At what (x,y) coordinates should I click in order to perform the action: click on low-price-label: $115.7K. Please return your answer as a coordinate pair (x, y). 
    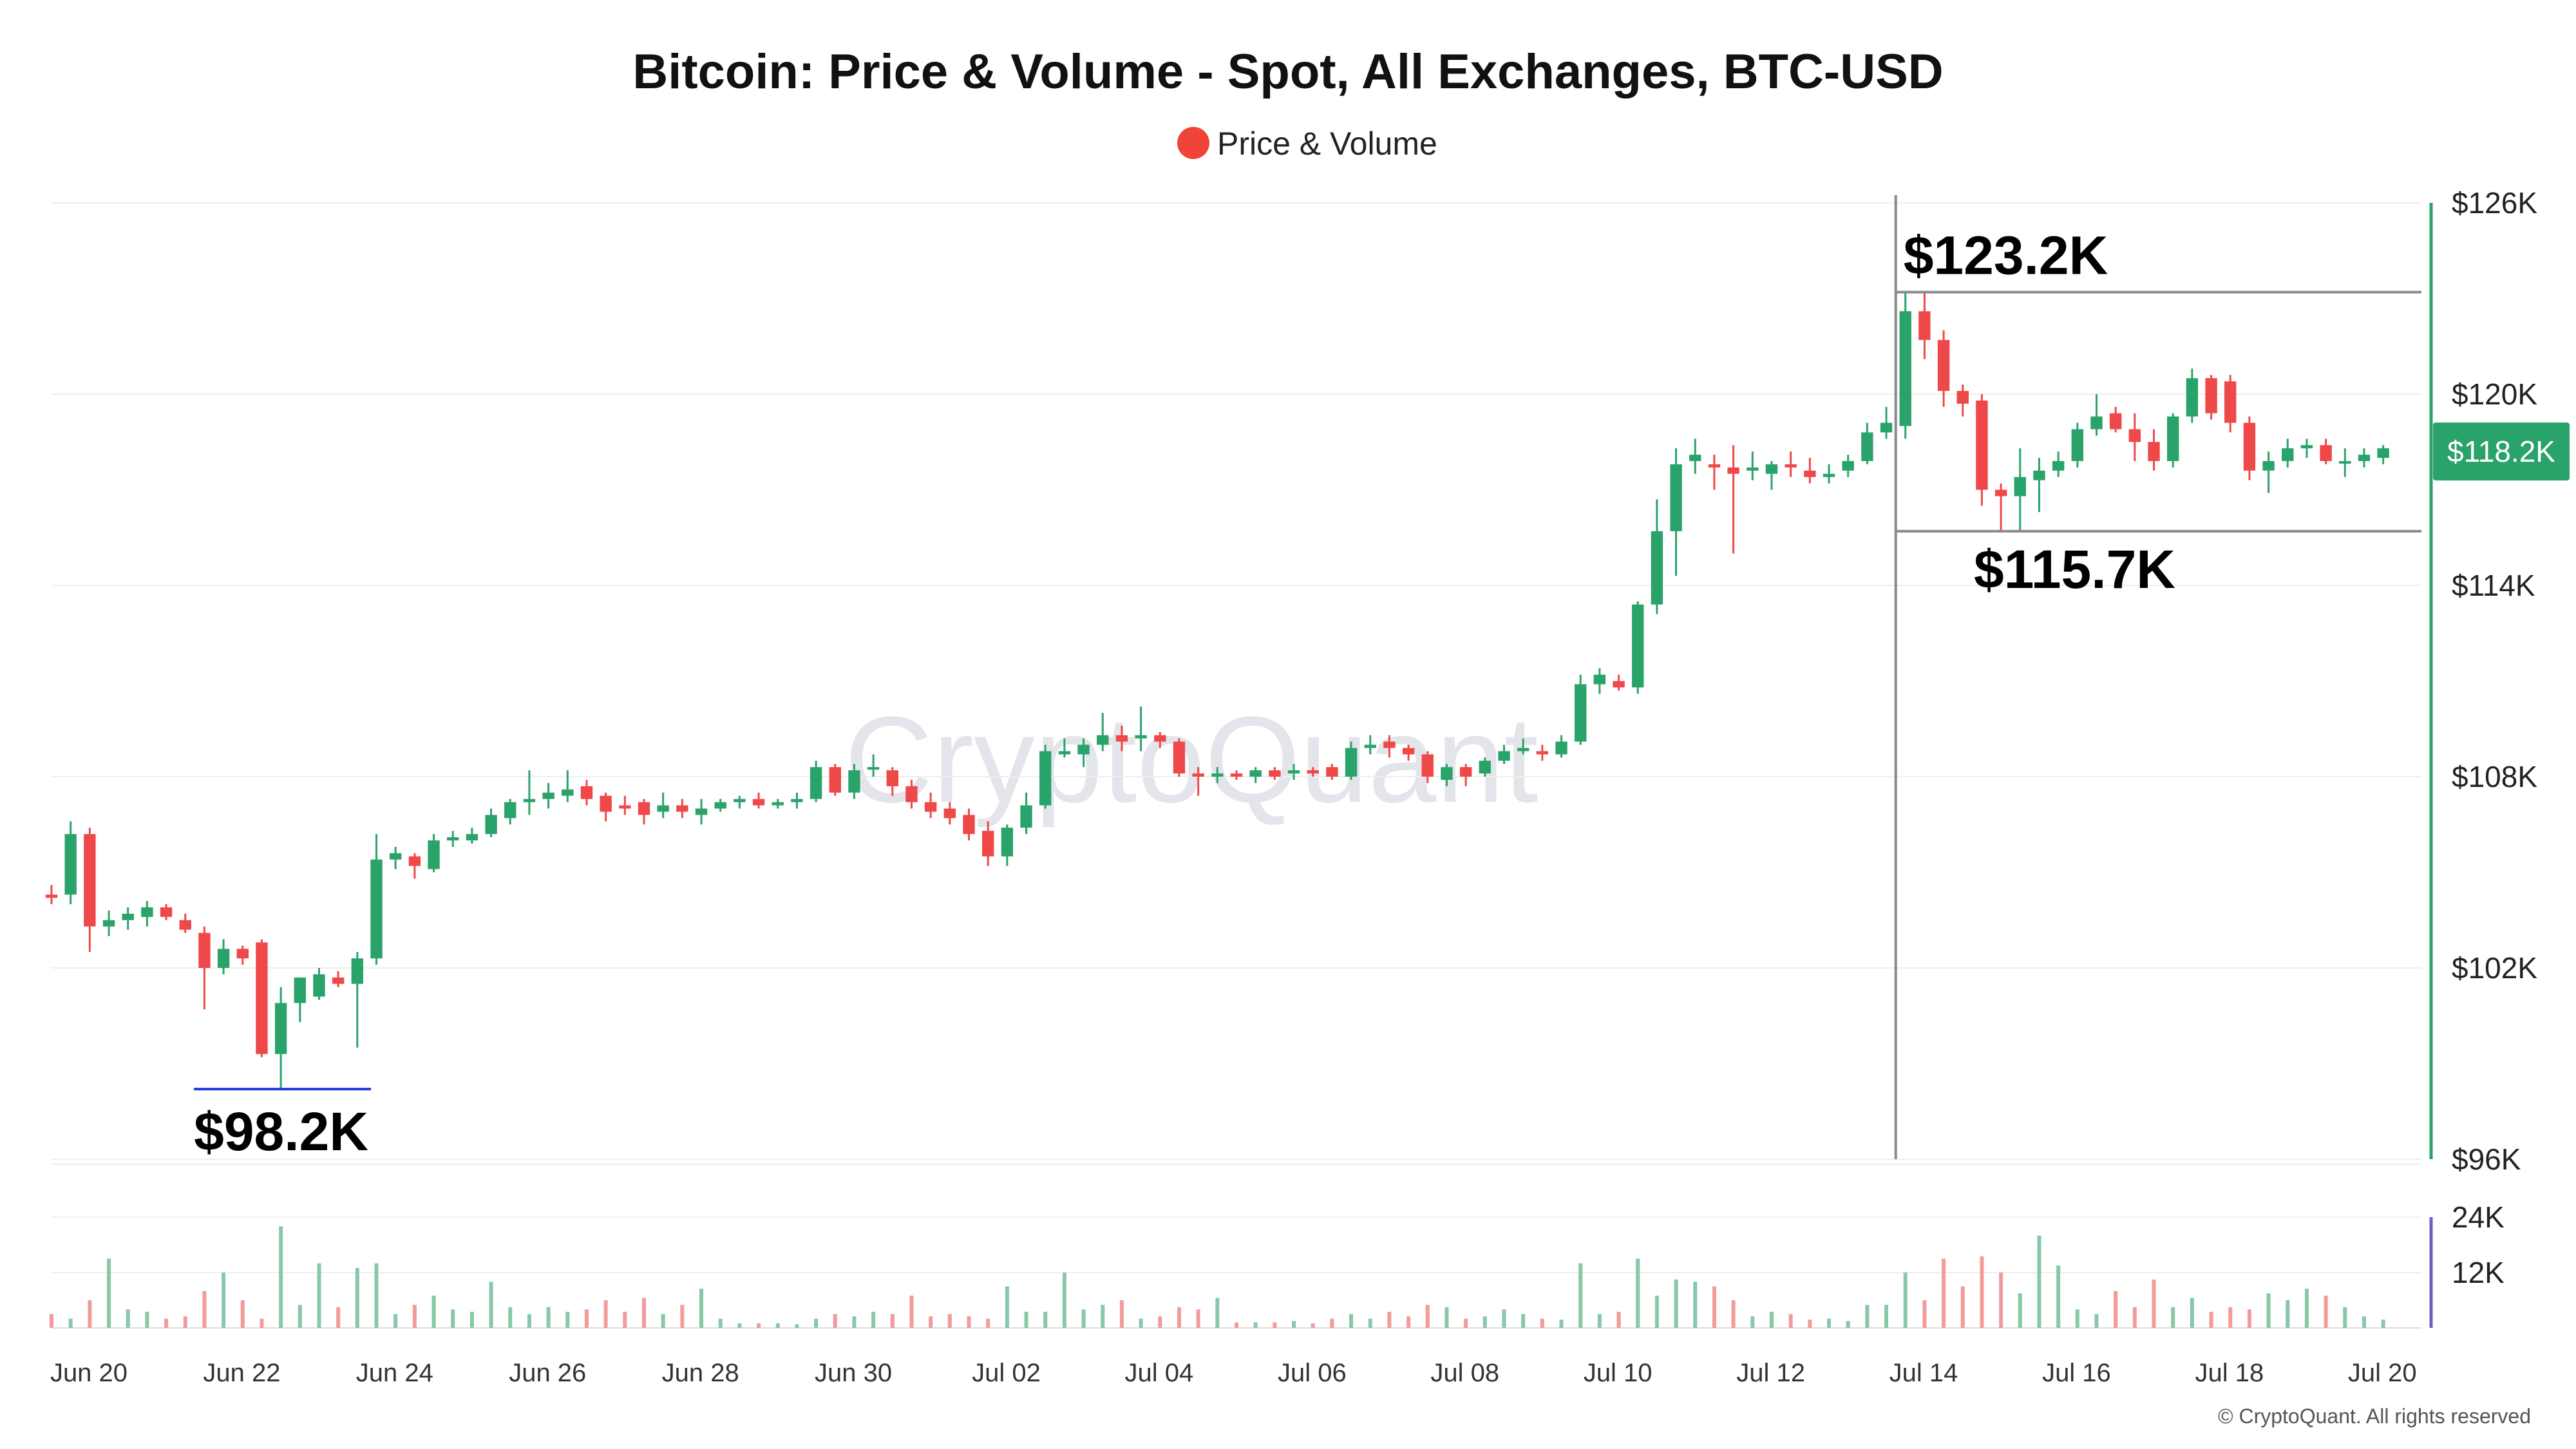
    Looking at the image, I should click on (2074, 570).